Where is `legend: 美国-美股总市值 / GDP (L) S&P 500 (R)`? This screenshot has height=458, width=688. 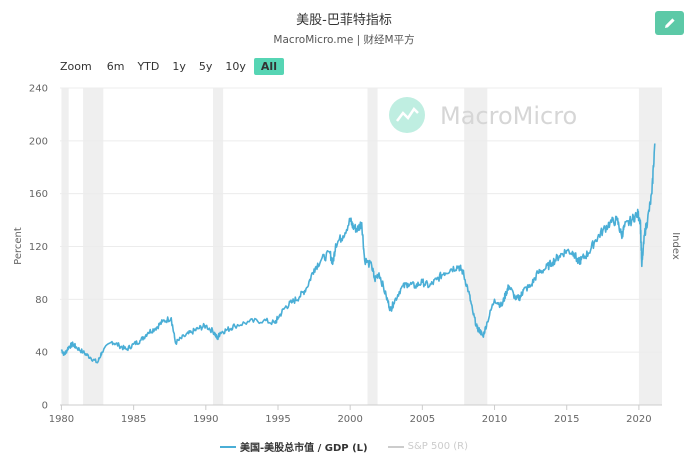
legend: 美国-美股总市值 / GDP (L) S&P 500 (R) is located at coordinates (344, 446).